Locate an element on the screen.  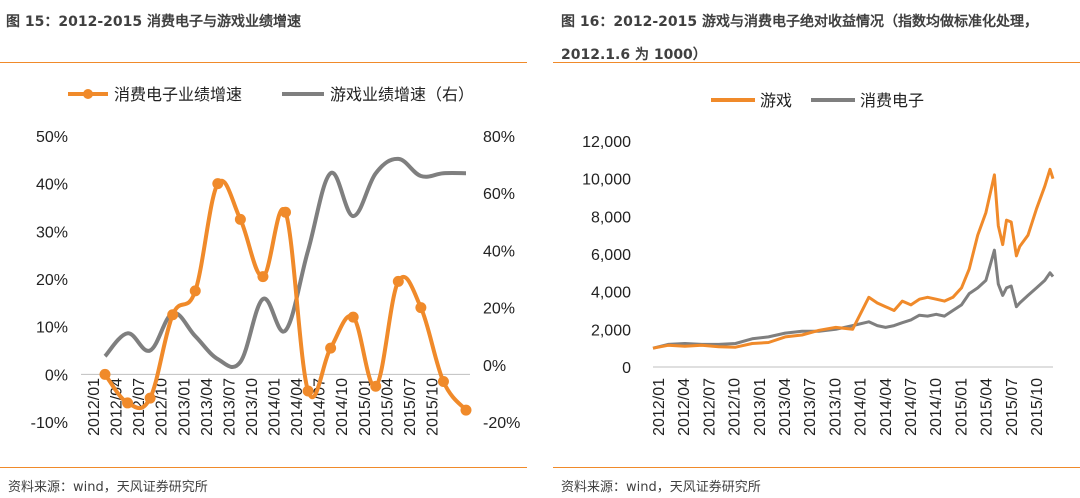
x-tick-label: 2012/07 is located at coordinates (709, 407).